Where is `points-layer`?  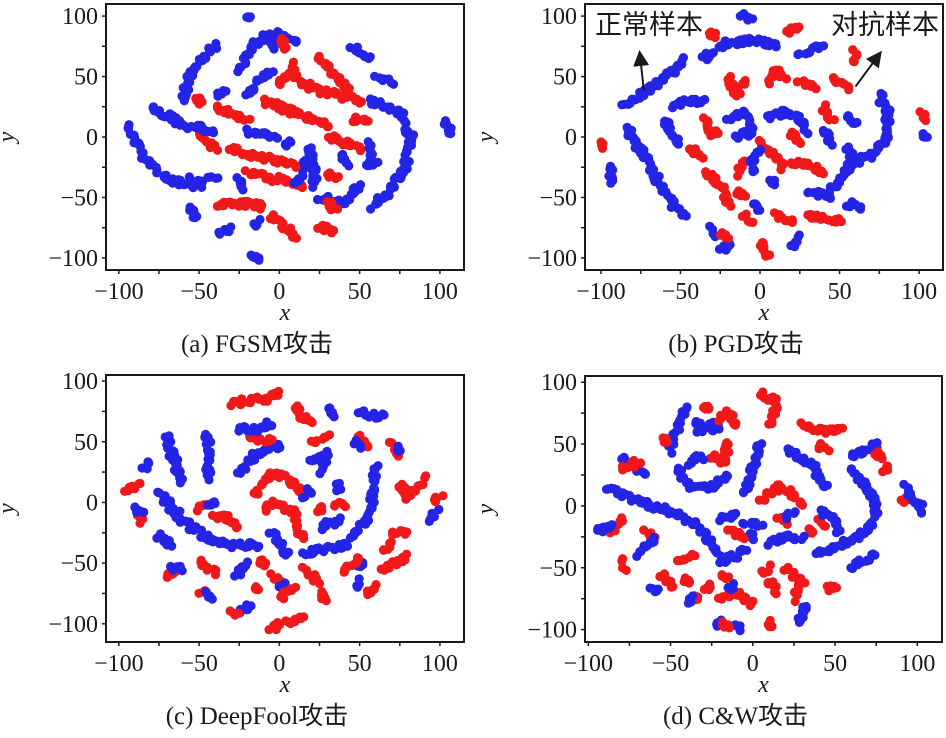 points-layer is located at coordinates (284, 510).